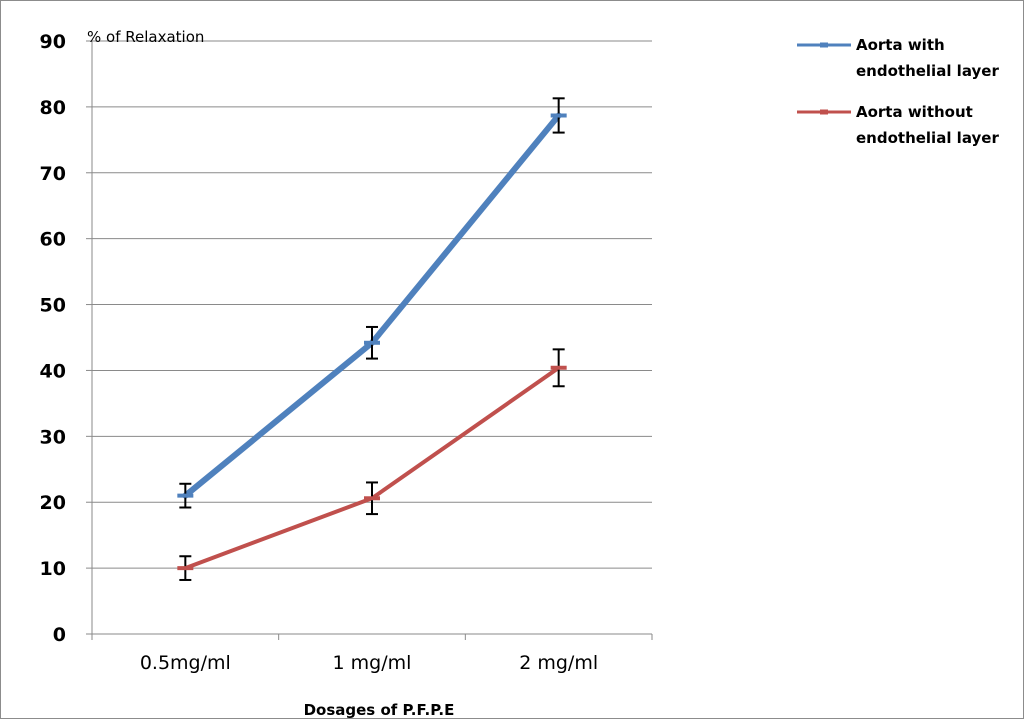  Describe the element at coordinates (53, 437) in the screenshot. I see `y-tick-label-30: 30` at that location.